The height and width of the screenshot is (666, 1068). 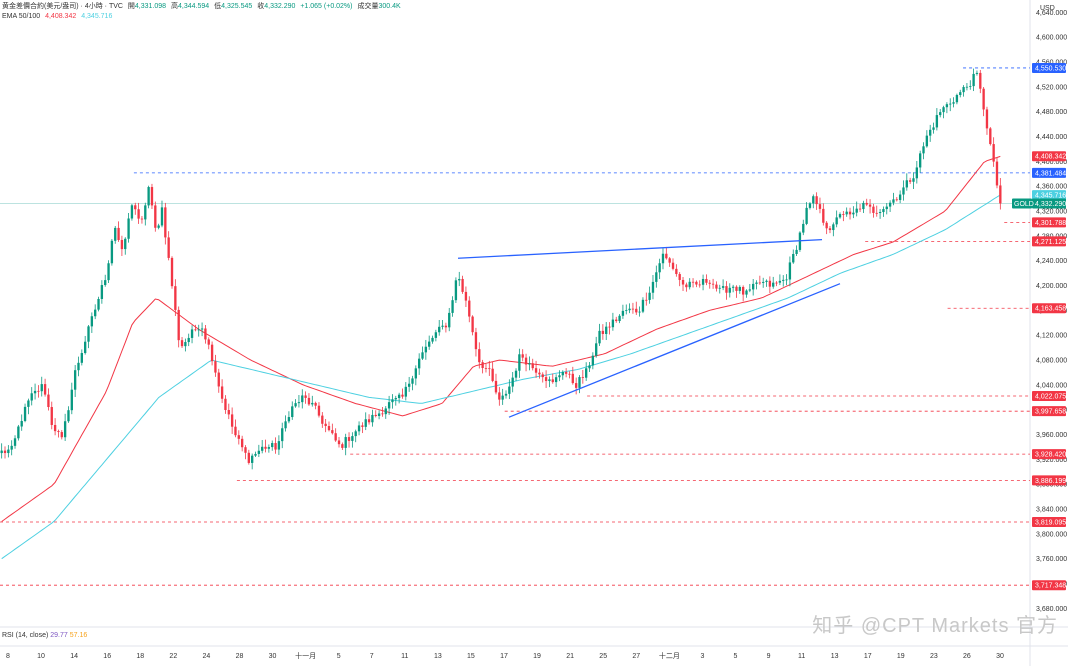 I want to click on ema-label: EMA 50/100, so click(x=21, y=16).